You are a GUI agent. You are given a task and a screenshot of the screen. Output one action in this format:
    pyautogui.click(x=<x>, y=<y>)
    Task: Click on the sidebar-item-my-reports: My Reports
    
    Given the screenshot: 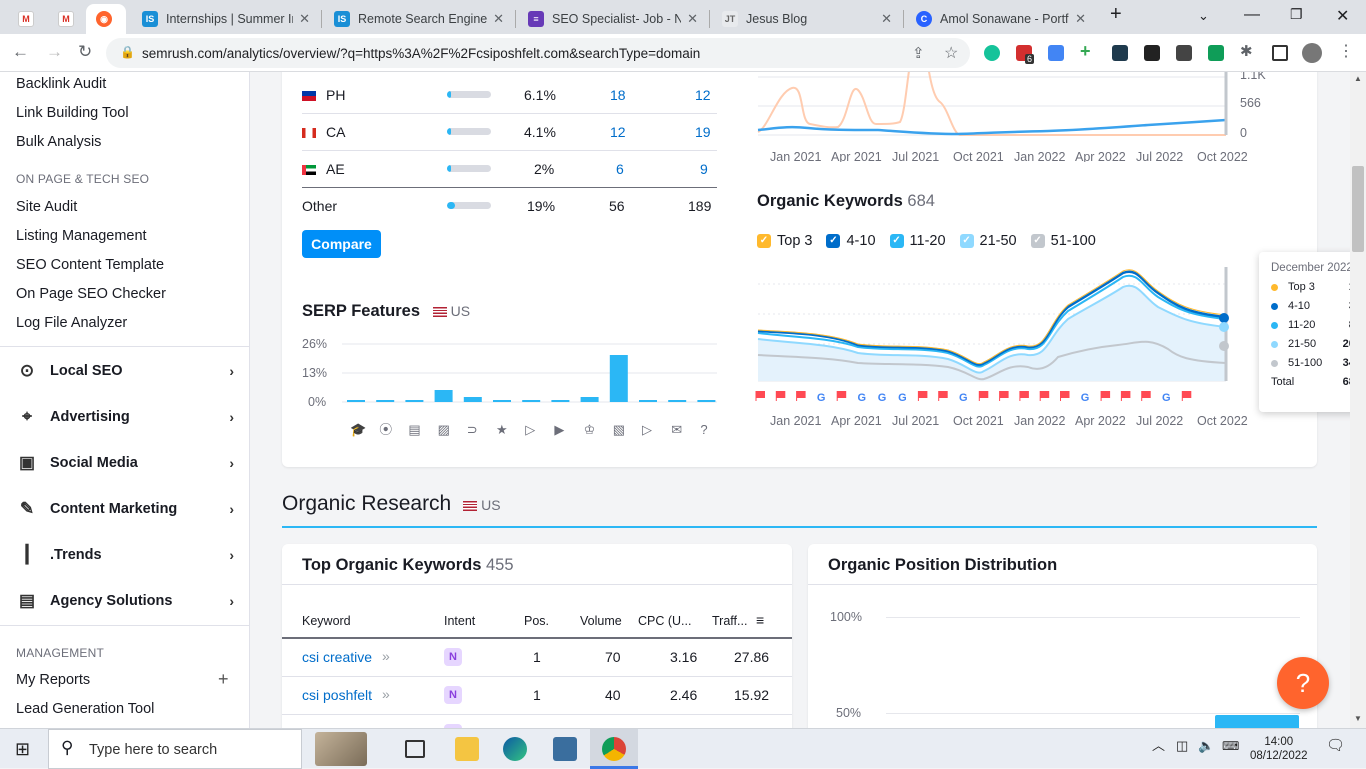 What is the action you would take?
    pyautogui.click(x=53, y=680)
    